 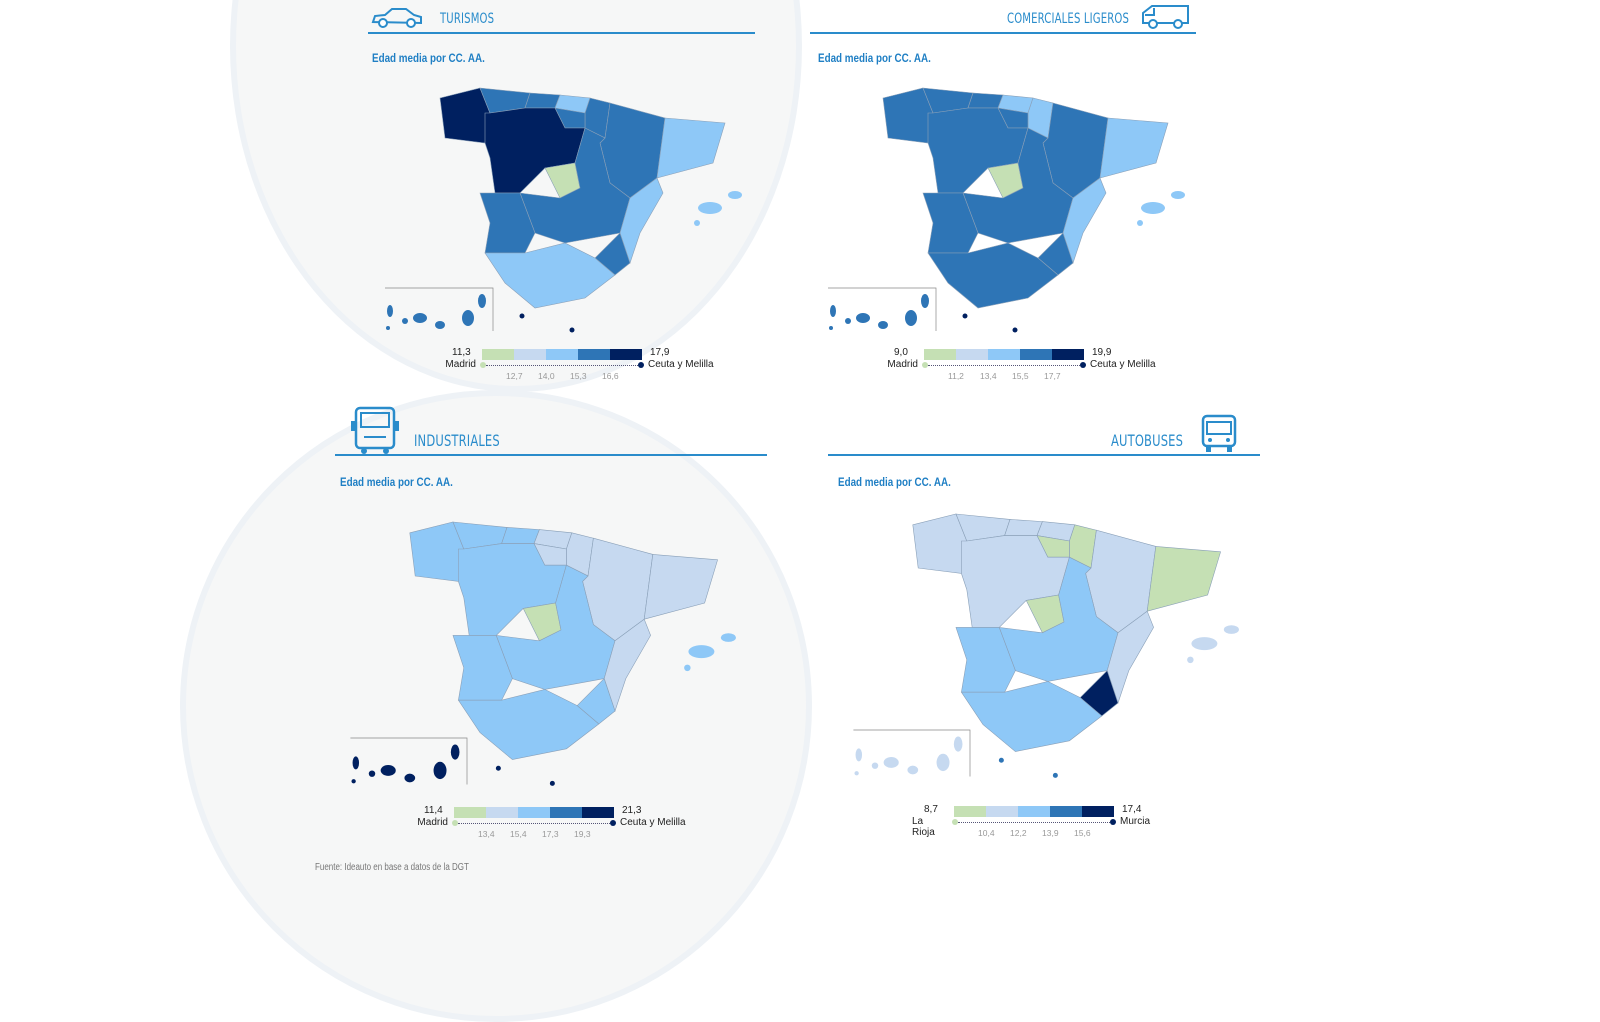 I want to click on van-icon, so click(x=1165, y=17).